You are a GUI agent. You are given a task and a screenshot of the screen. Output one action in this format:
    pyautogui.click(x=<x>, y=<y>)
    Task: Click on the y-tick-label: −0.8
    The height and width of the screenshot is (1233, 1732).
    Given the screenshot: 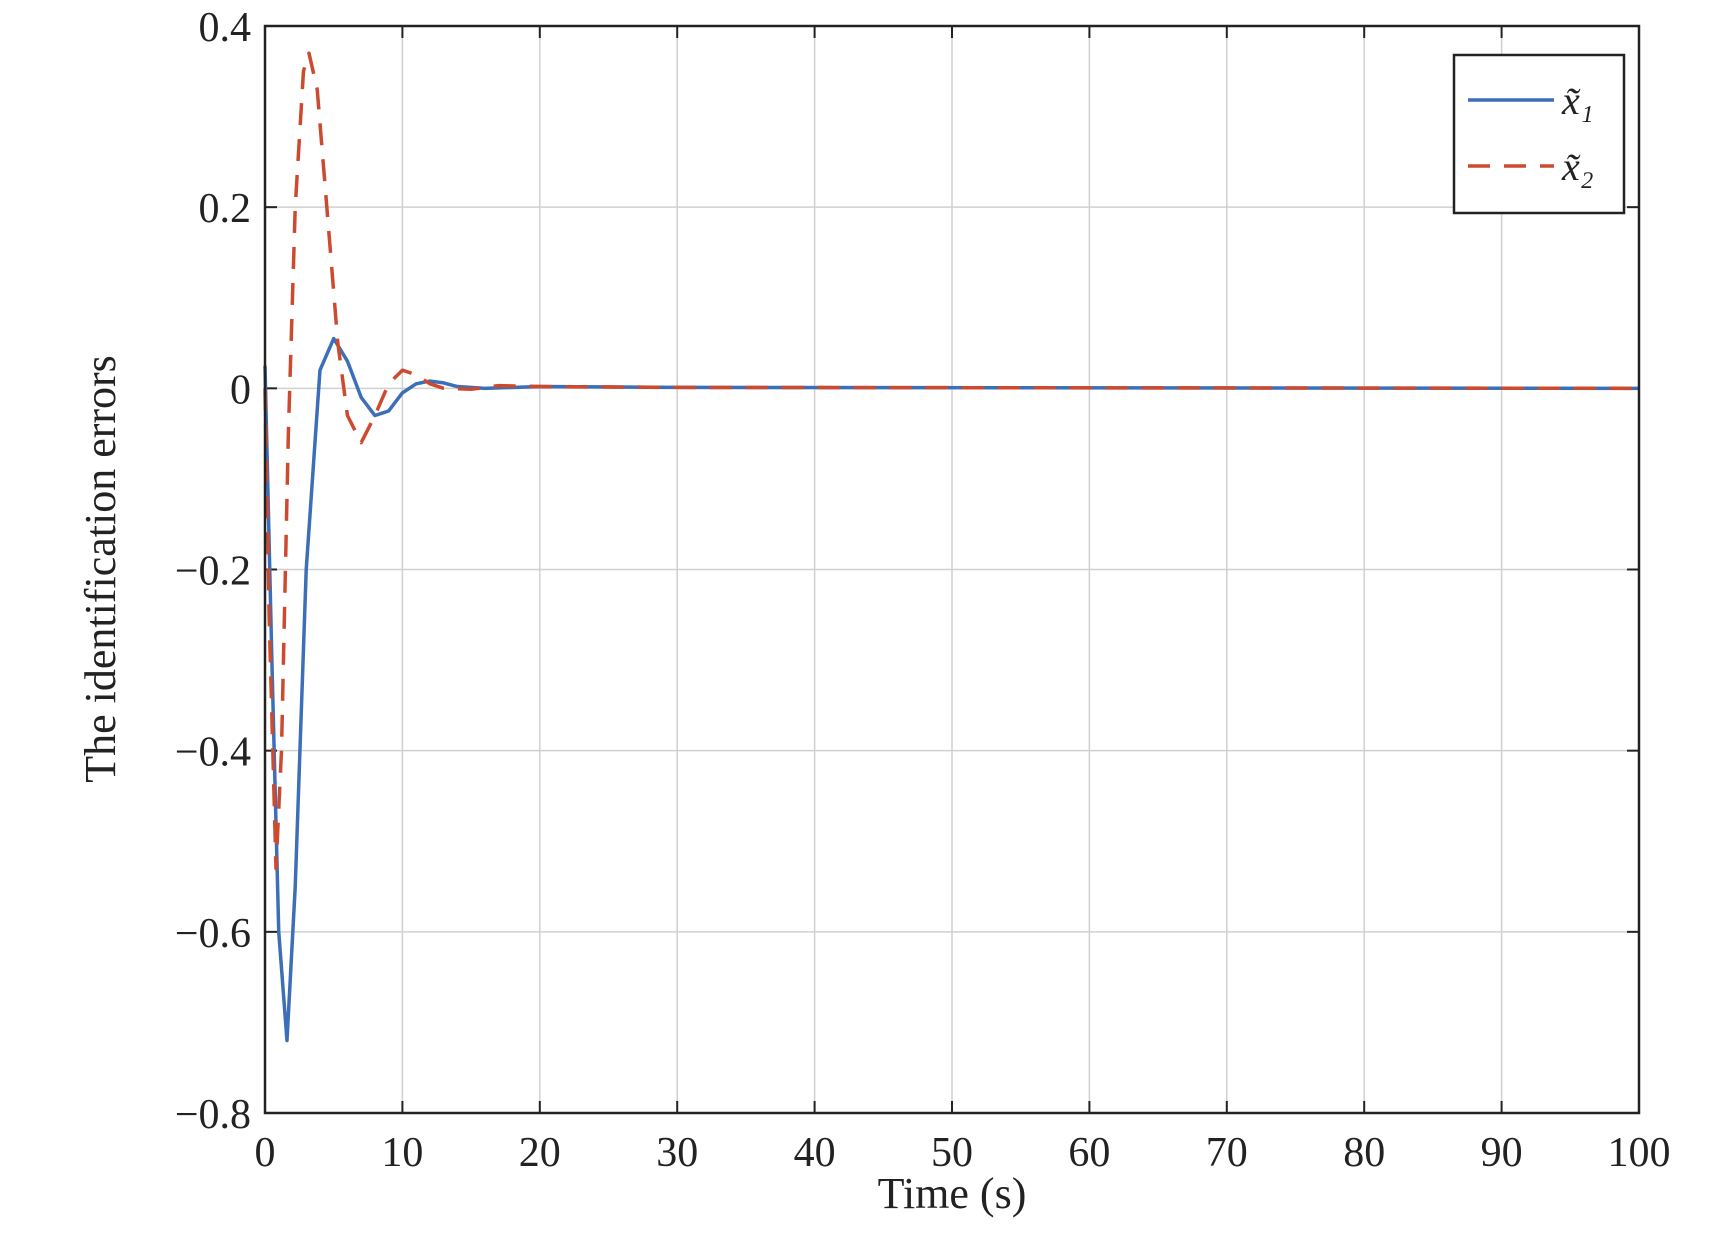 What is the action you would take?
    pyautogui.click(x=213, y=1115)
    